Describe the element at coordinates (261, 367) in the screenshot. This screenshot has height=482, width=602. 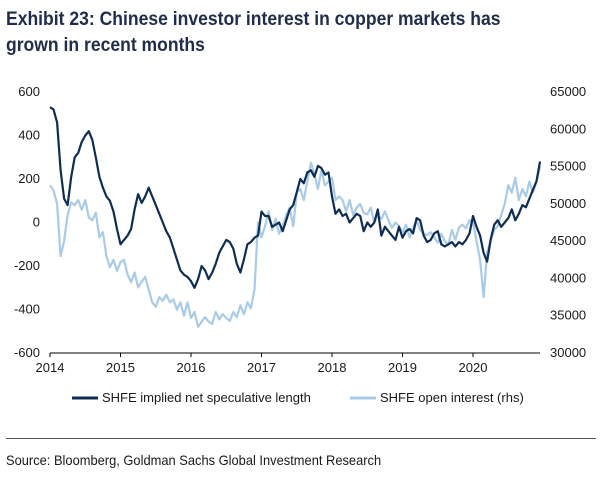
I see `x-axis-tick-label: 2017` at that location.